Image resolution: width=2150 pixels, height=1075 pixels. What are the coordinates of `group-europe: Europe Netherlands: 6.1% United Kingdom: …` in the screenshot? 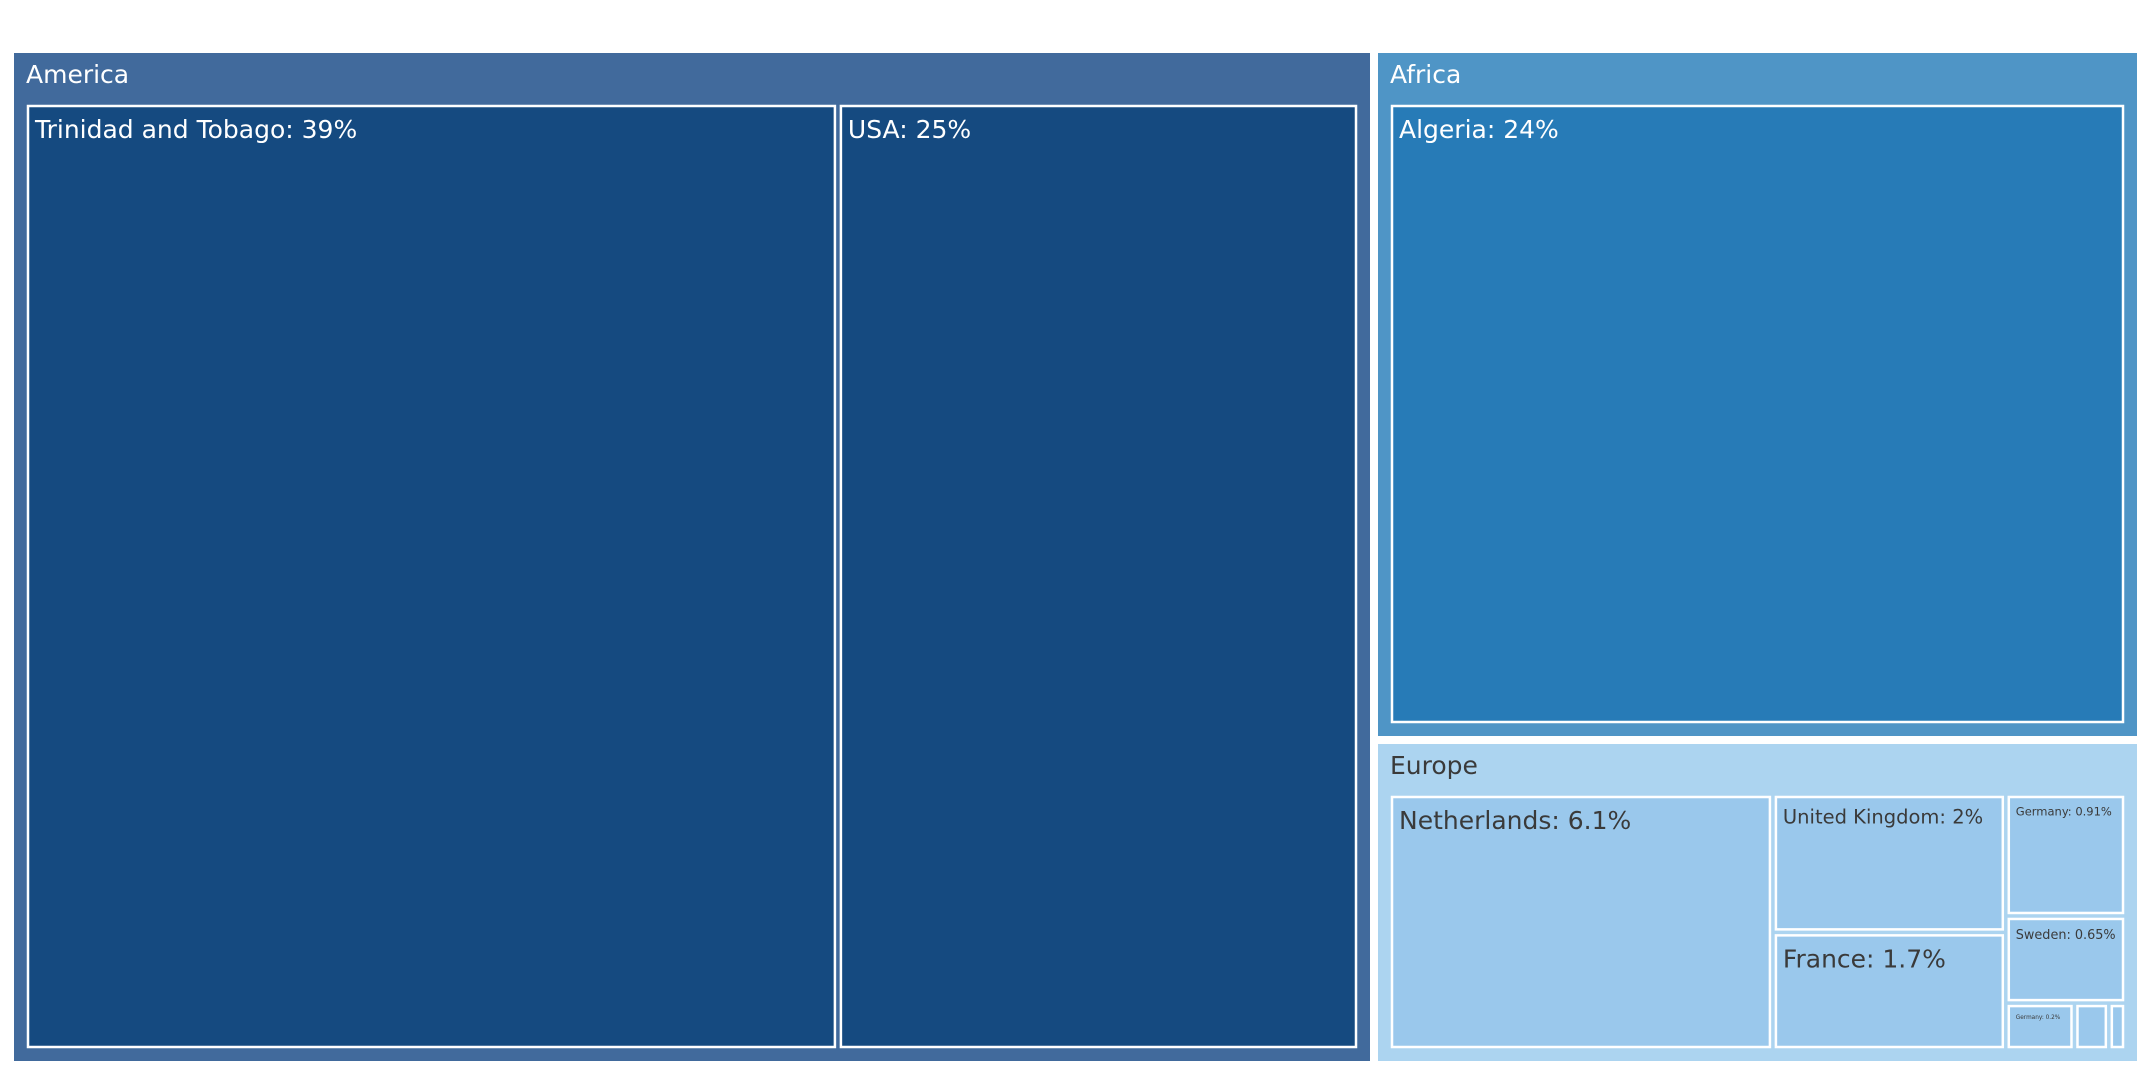 It's located at (1757, 902).